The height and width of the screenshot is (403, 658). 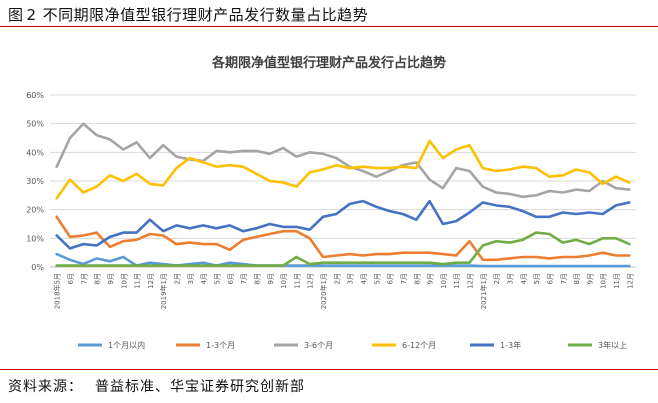 I want to click on source-divider, so click(x=329, y=369).